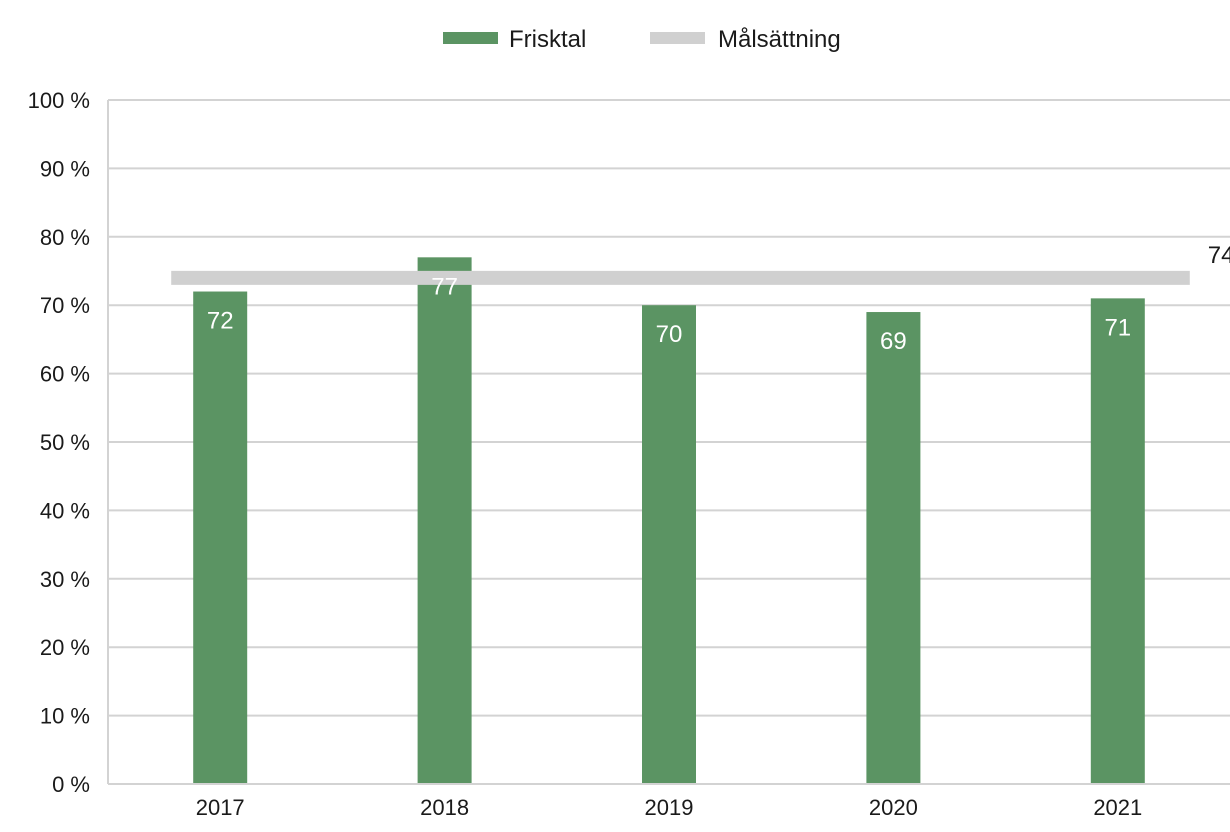  I want to click on bar-value-label: 71, so click(1117, 327).